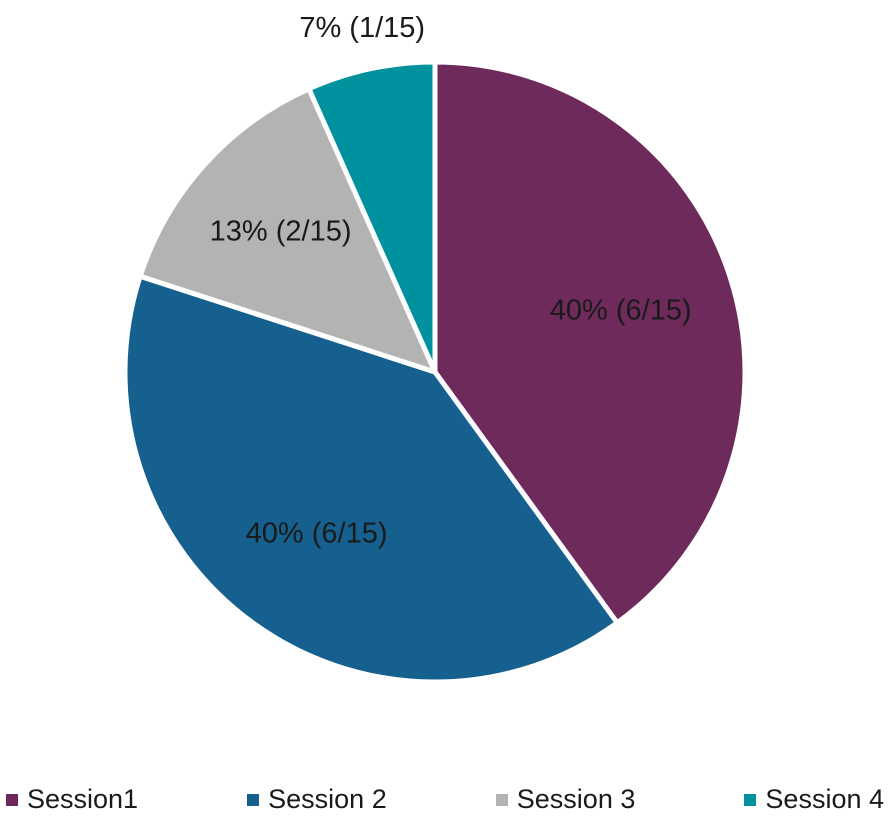 Image resolution: width=890 pixels, height=821 pixels. Describe the element at coordinates (83, 799) in the screenshot. I see `legend-label: Session1` at that location.